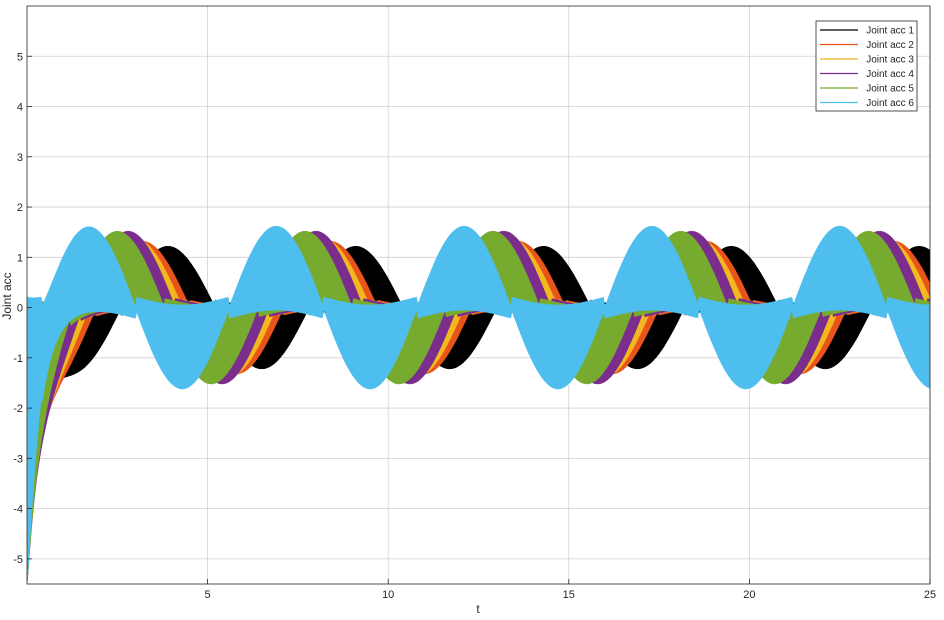  I want to click on y-tick-label: 5, so click(20, 57).